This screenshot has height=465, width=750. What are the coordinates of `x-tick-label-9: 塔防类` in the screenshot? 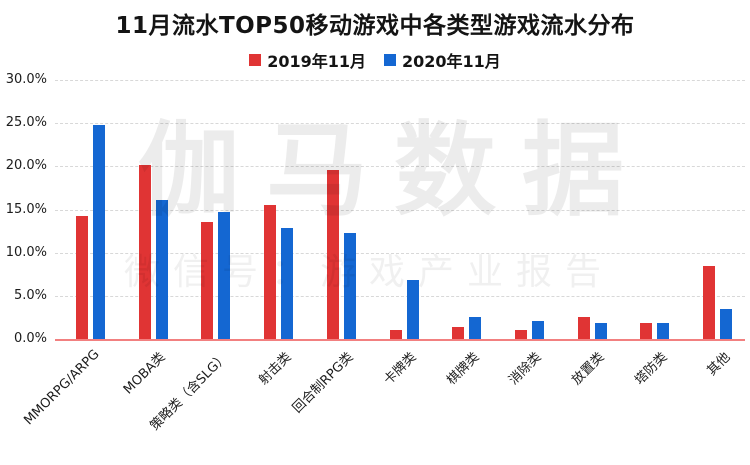 It's located at (651, 369).